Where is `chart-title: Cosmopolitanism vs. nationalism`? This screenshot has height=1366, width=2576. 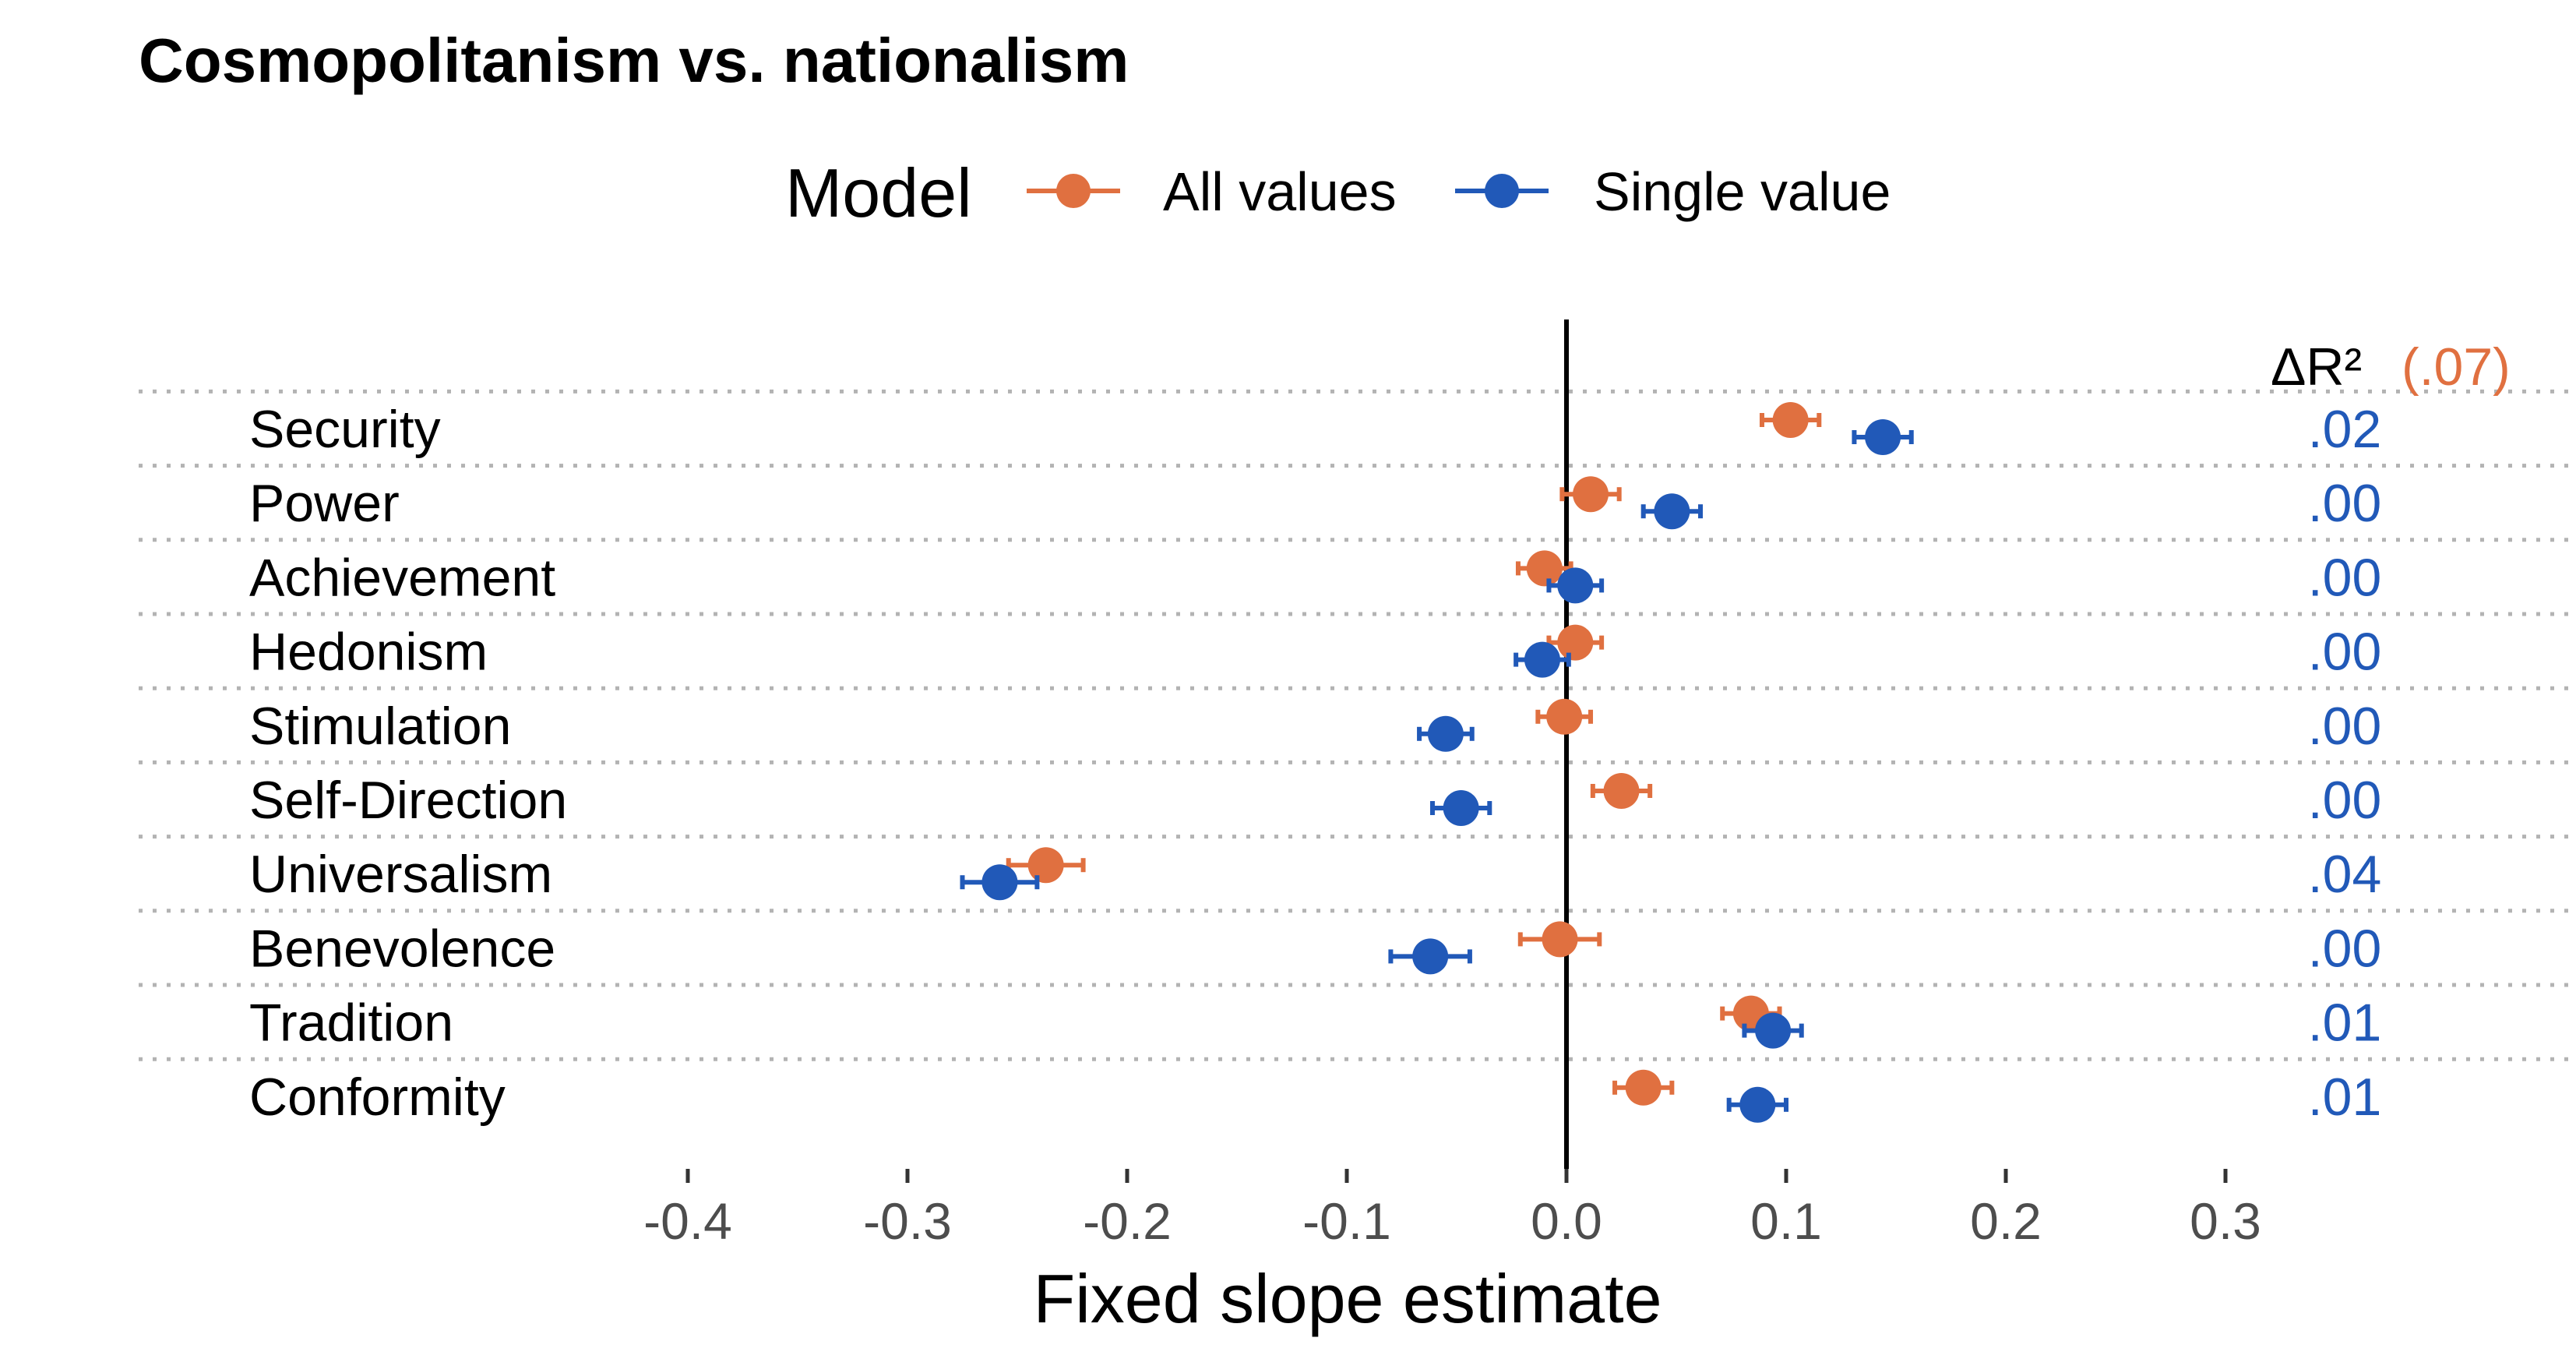
chart-title: Cosmopolitanism vs. nationalism is located at coordinates (634, 60).